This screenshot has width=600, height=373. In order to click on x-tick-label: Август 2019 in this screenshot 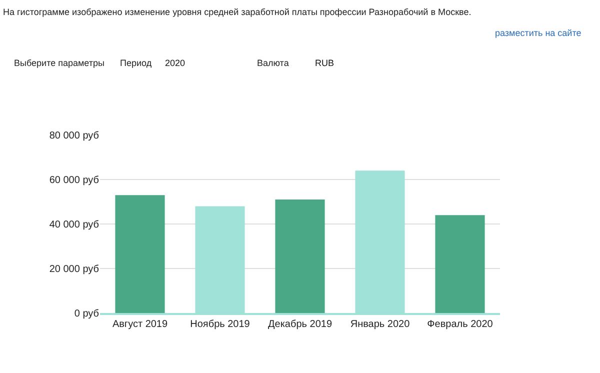, I will do `click(140, 324)`.